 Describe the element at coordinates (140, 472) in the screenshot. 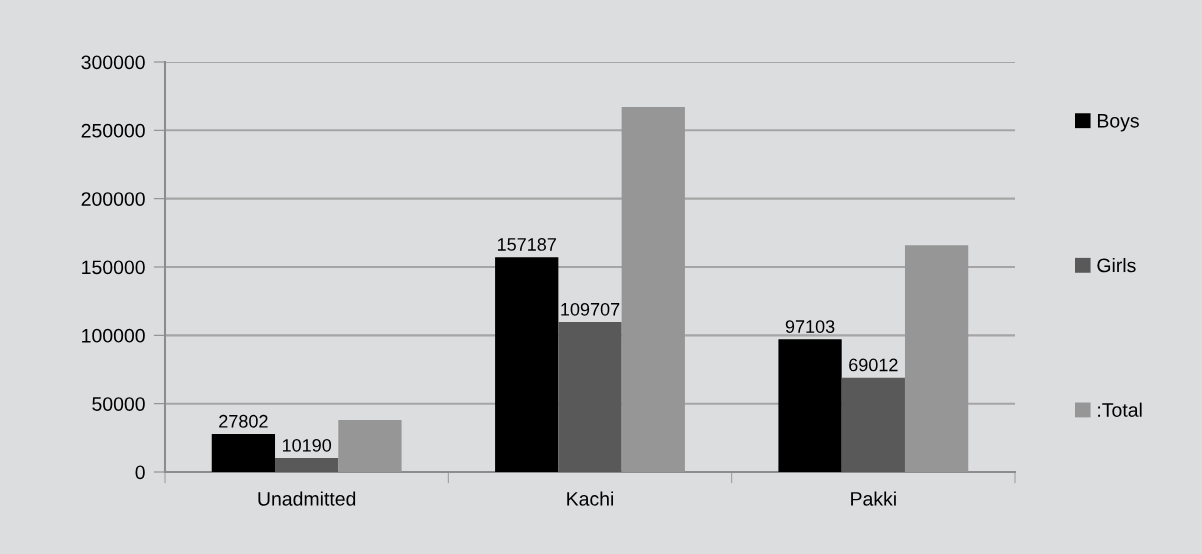

I see `y-tick-label: 0` at that location.